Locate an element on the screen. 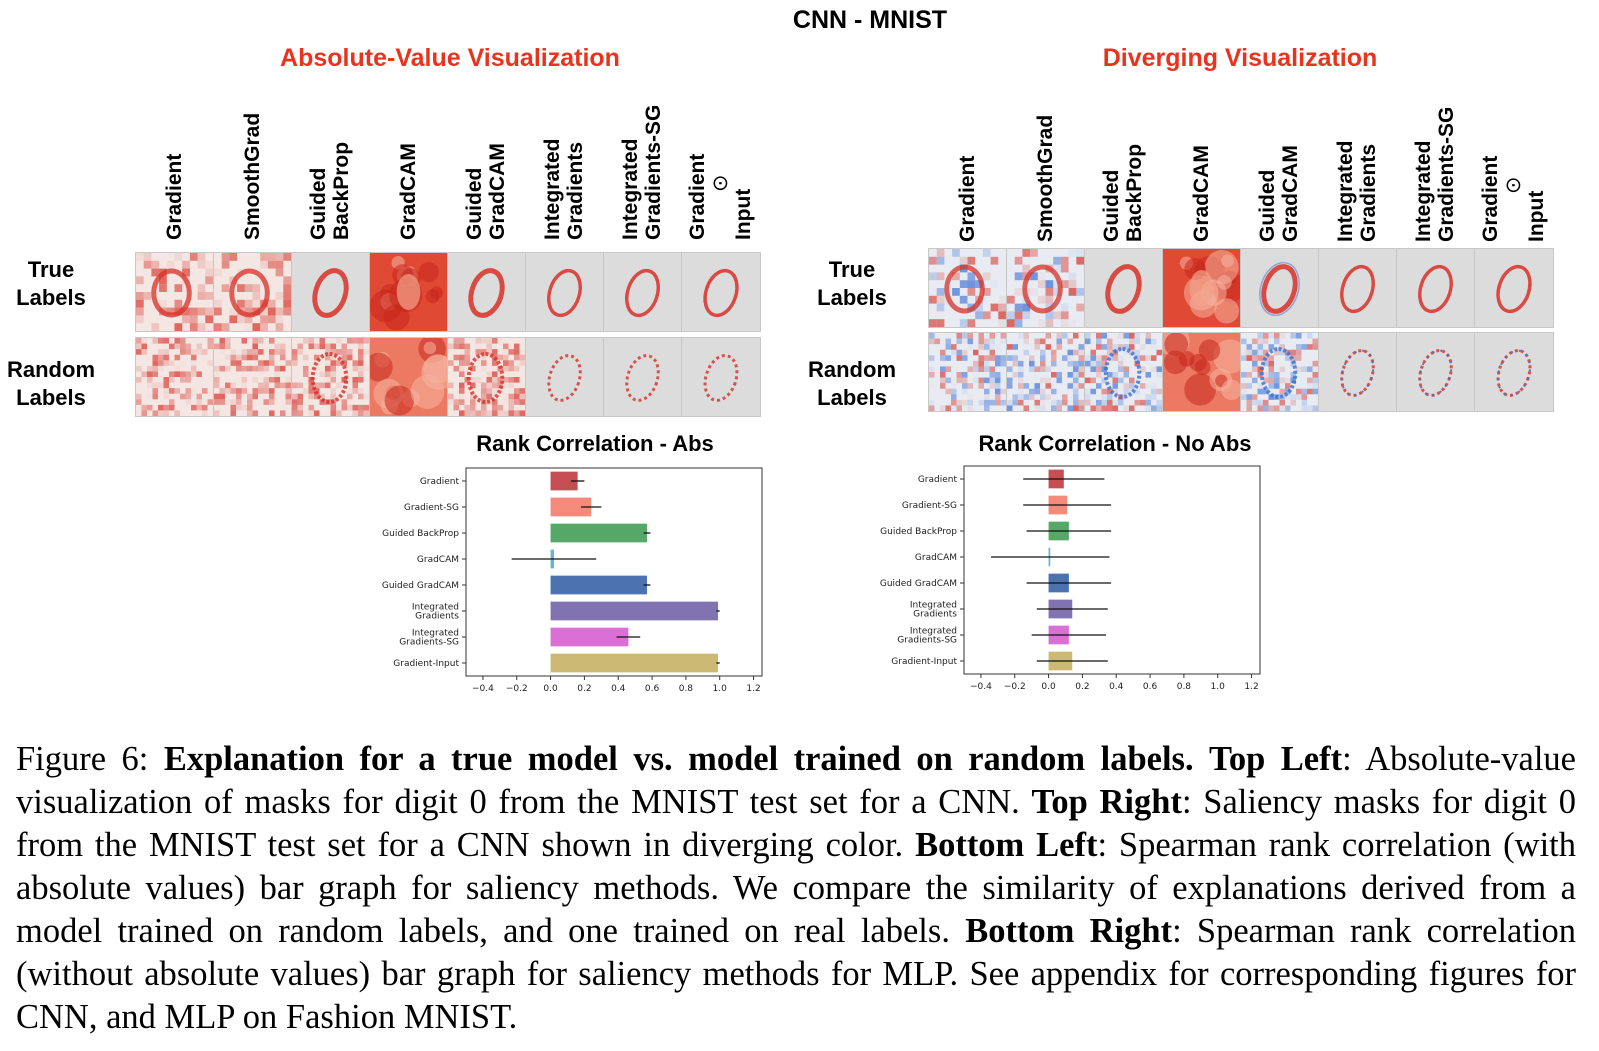 This screenshot has height=1051, width=1599. chart-title-no-abs: Rank Correlation - No Abs is located at coordinates (1115, 443).